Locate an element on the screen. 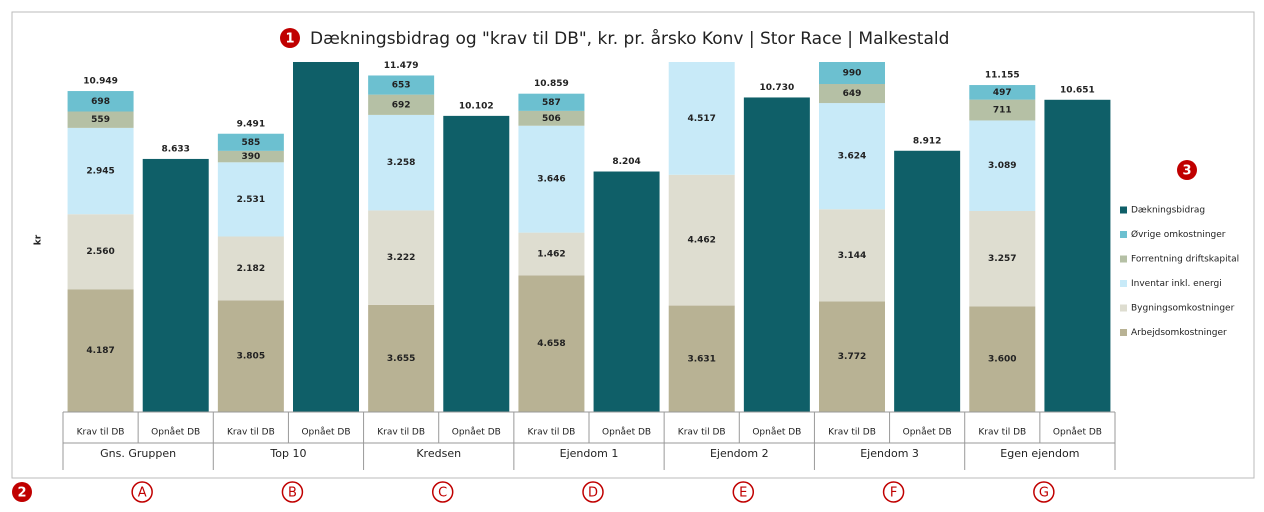 The width and height of the screenshot is (1264, 512). data-label: 2.182 is located at coordinates (251, 269).